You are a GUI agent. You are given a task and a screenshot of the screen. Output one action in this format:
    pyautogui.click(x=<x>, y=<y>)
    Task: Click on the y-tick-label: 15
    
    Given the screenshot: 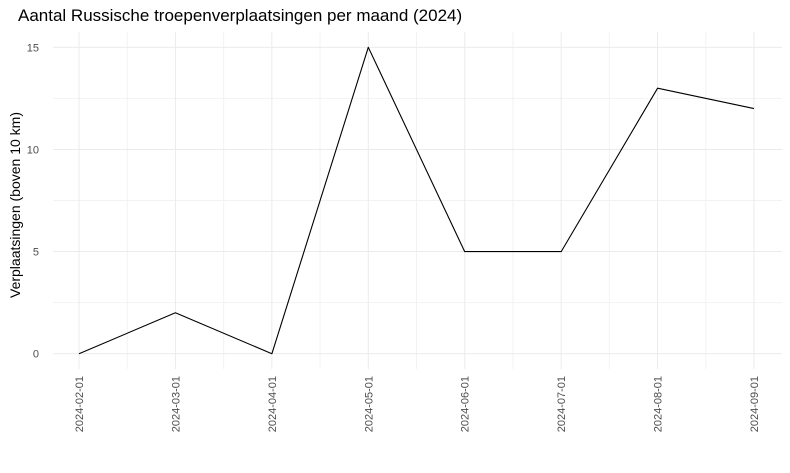 What is the action you would take?
    pyautogui.click(x=33, y=48)
    